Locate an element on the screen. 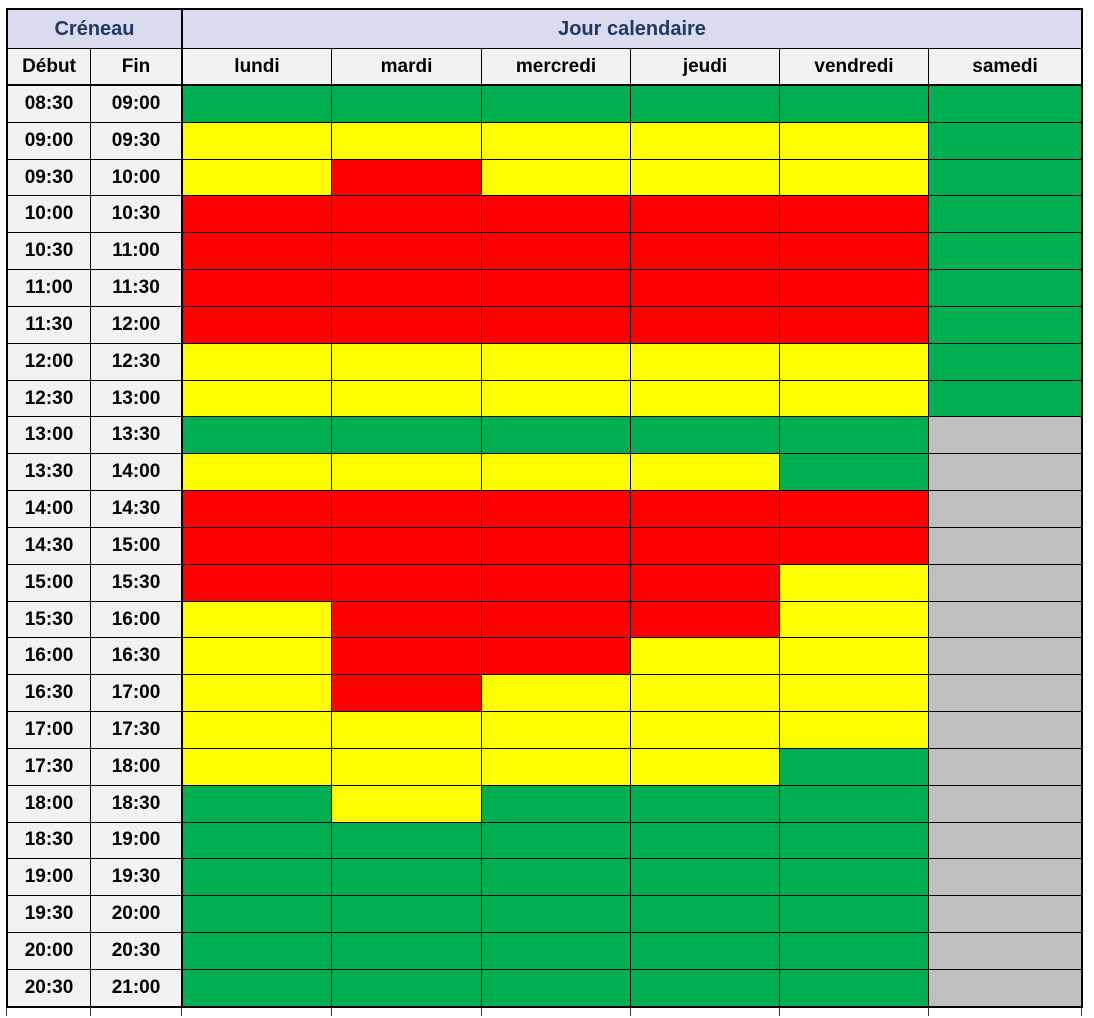  day-header-mardi: mardi is located at coordinates (406, 67).